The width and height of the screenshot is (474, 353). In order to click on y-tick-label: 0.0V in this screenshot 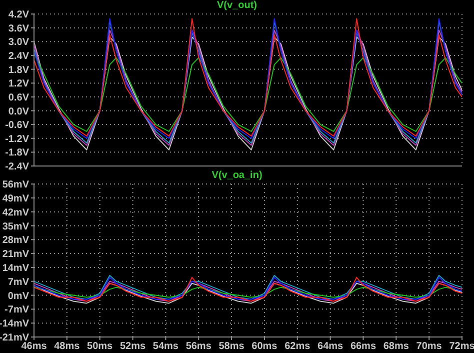, I will do `click(19, 112)`.